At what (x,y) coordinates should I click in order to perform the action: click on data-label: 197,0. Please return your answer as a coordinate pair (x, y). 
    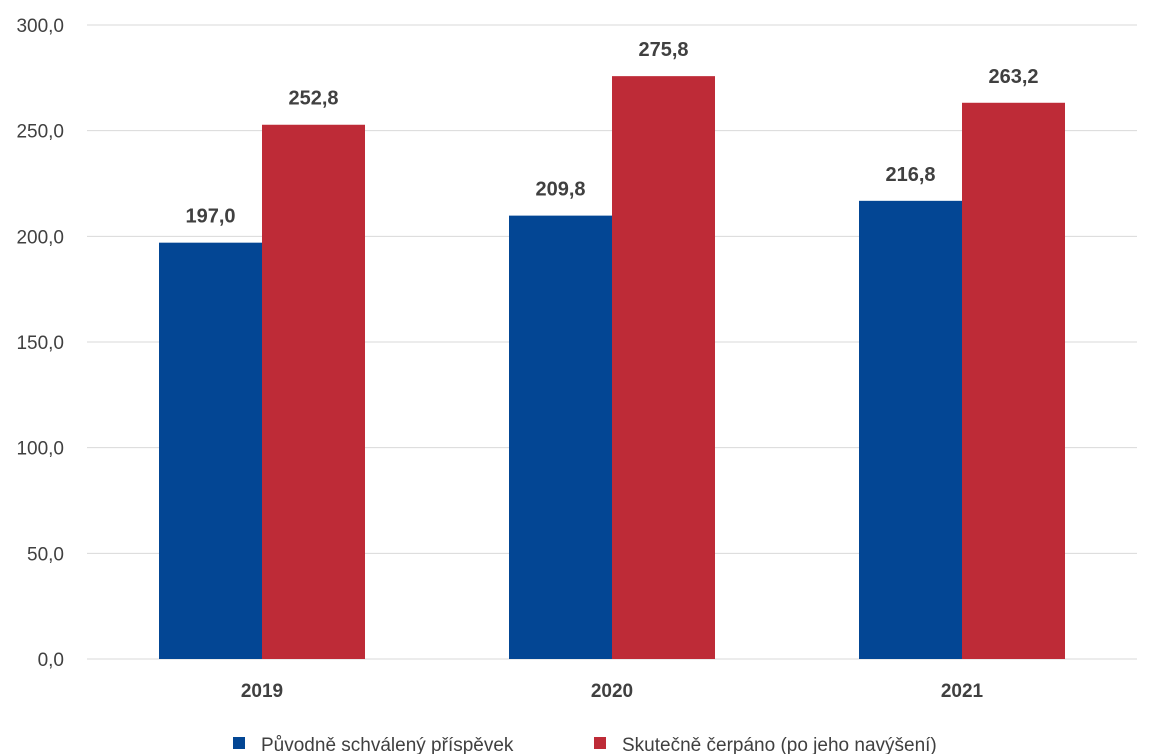
    Looking at the image, I should click on (210, 217).